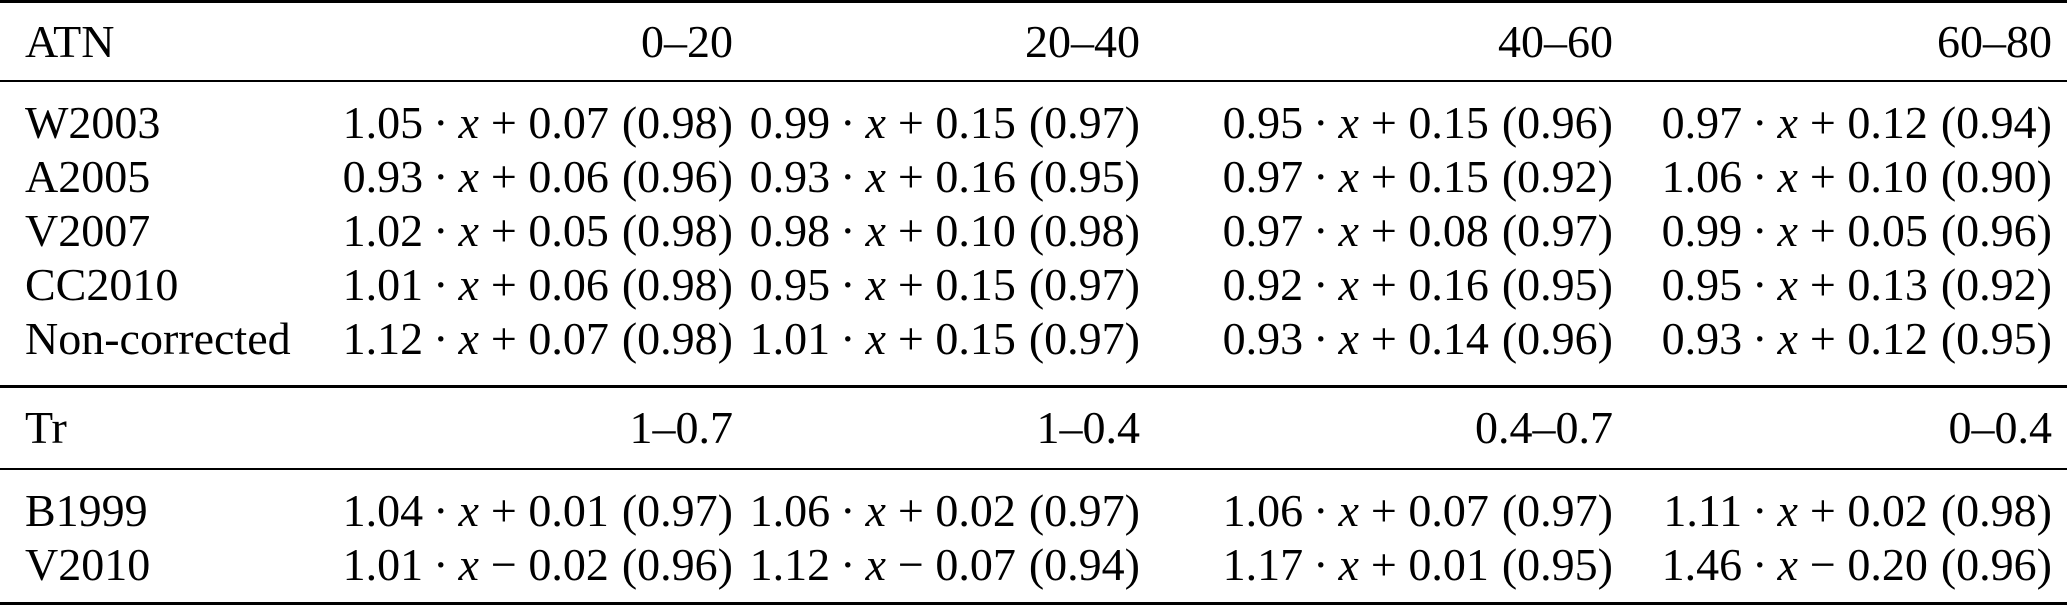  Describe the element at coordinates (681, 427) in the screenshot. I see `column-header: 1–0.7` at that location.